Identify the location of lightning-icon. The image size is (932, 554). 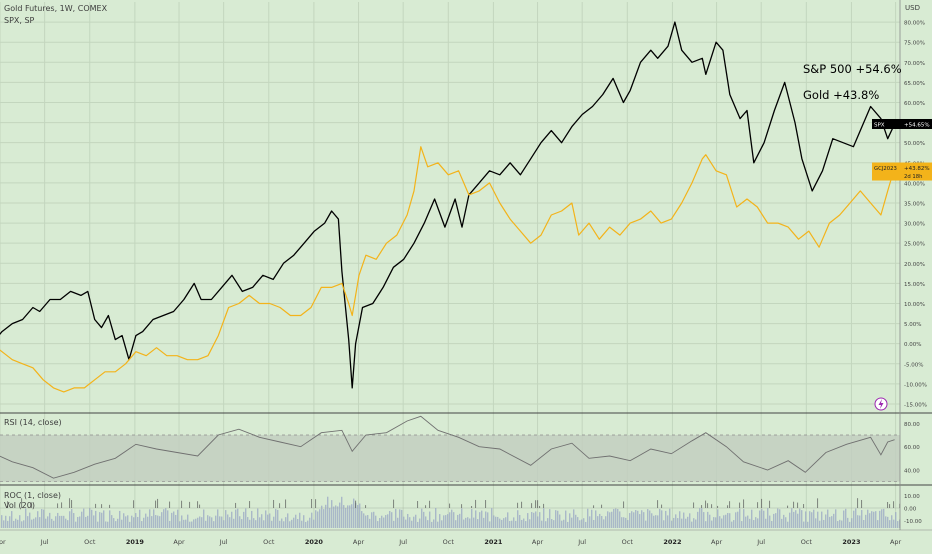
(881, 404).